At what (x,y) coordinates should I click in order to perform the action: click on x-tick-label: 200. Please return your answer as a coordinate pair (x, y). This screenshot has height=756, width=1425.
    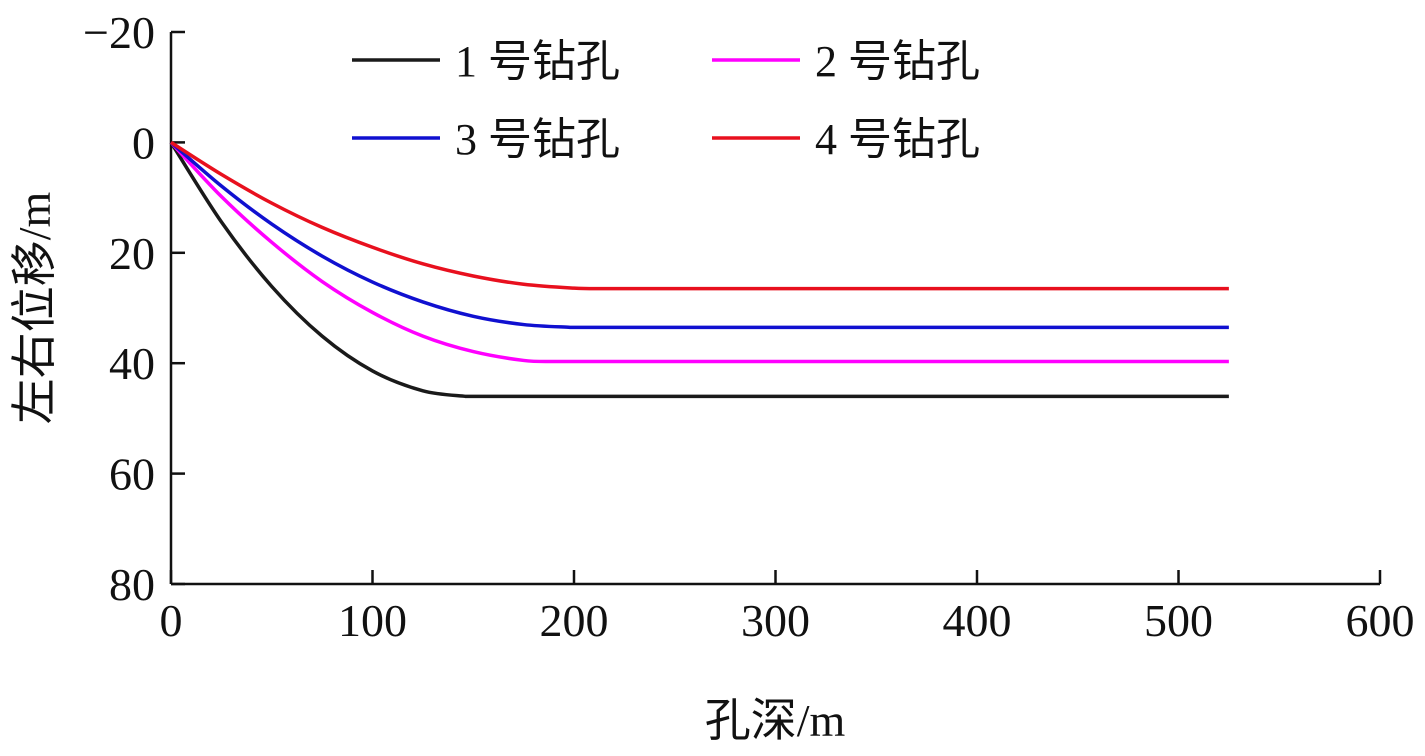
    Looking at the image, I should click on (574, 620).